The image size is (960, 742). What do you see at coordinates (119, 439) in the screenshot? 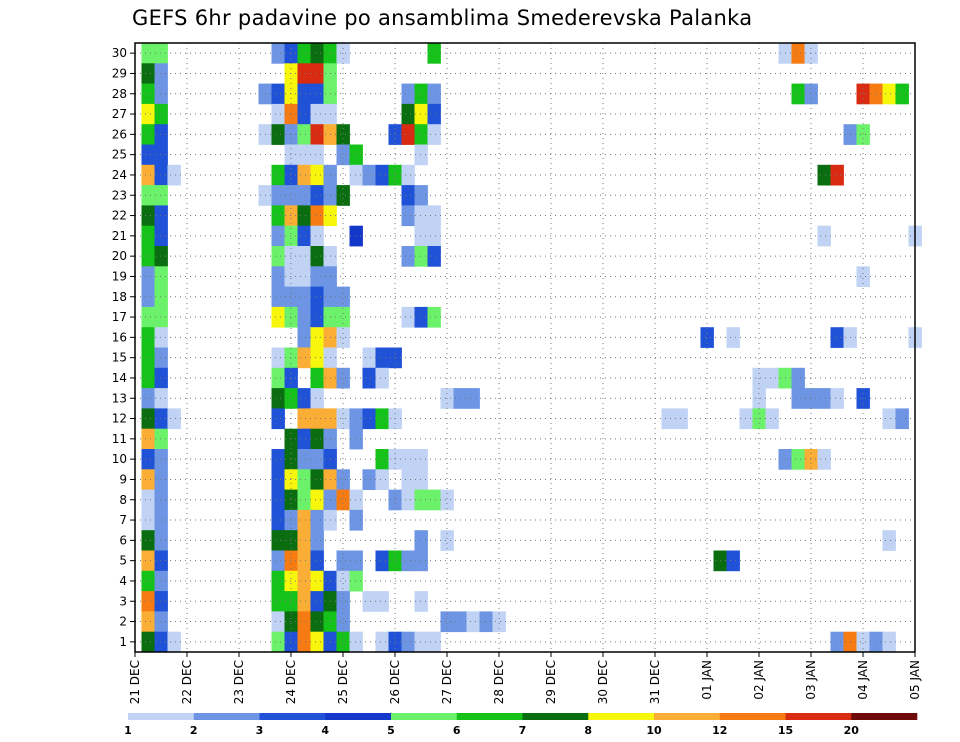
I see `y-tick-label: 11` at bounding box center [119, 439].